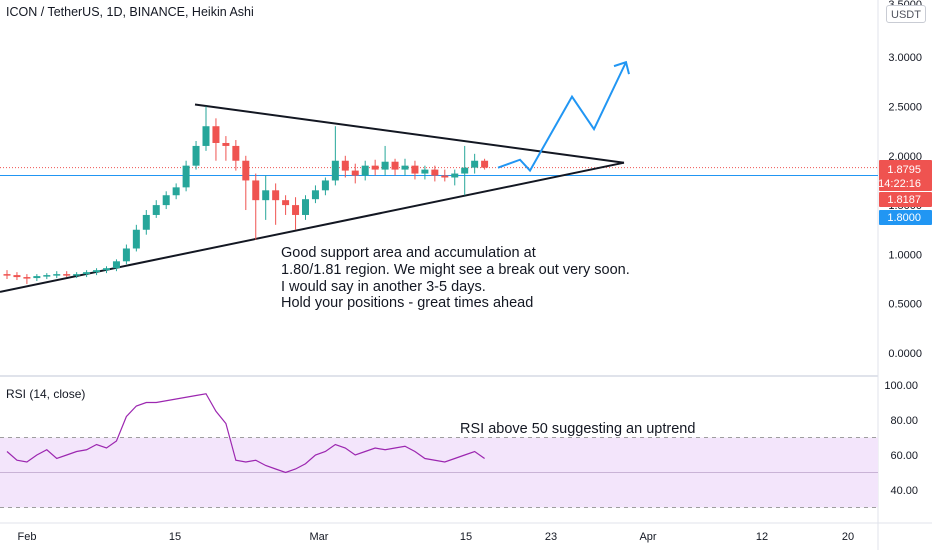  Describe the element at coordinates (383, 287) in the screenshot. I see `annotation-line-3: I would say in another 3-5 days.` at that location.